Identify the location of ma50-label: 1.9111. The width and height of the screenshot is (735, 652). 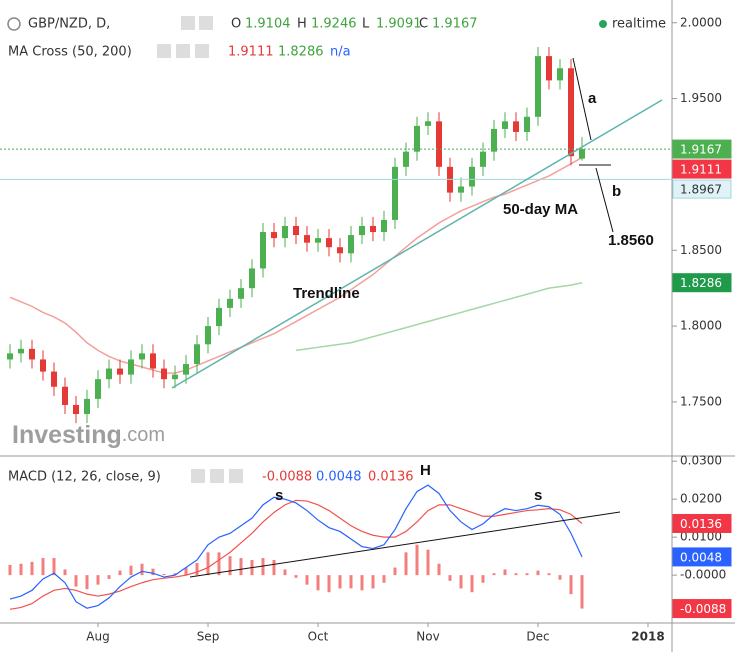
(701, 170).